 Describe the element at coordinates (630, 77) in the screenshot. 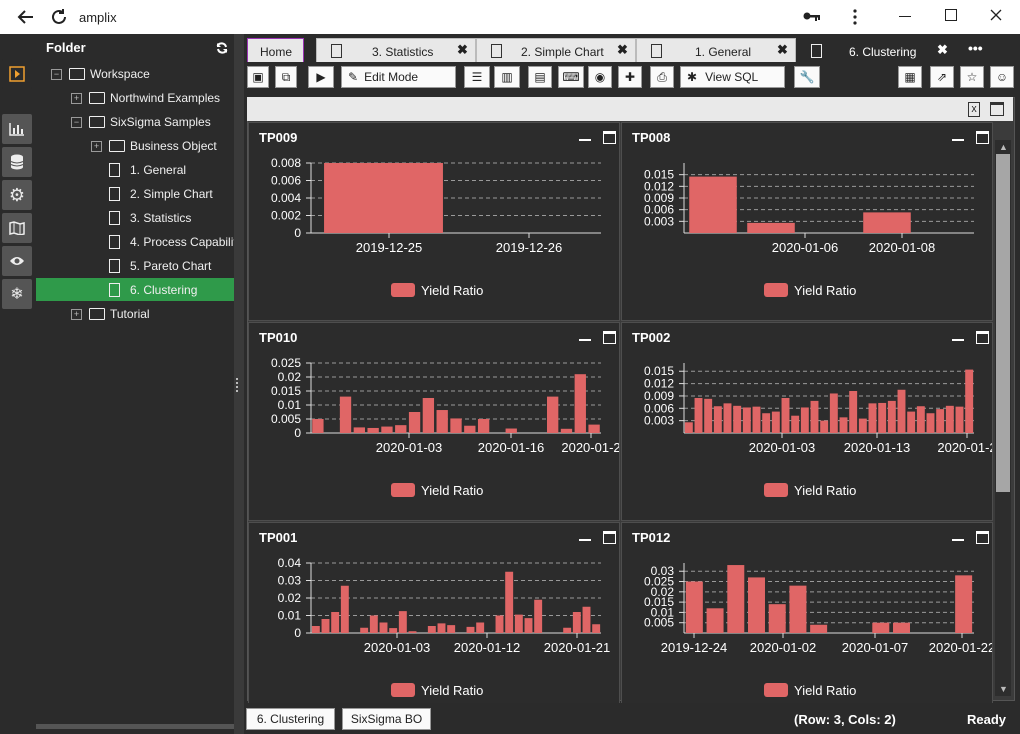

I see `add-icon: ✚` at that location.